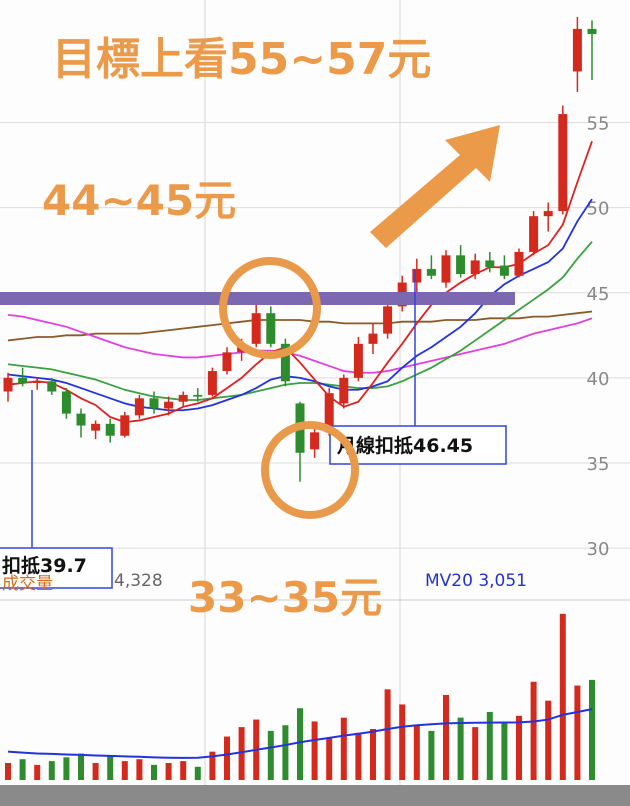 The width and height of the screenshot is (630, 806). Describe the element at coordinates (139, 200) in the screenshot. I see `annotation: 44~45元` at that location.